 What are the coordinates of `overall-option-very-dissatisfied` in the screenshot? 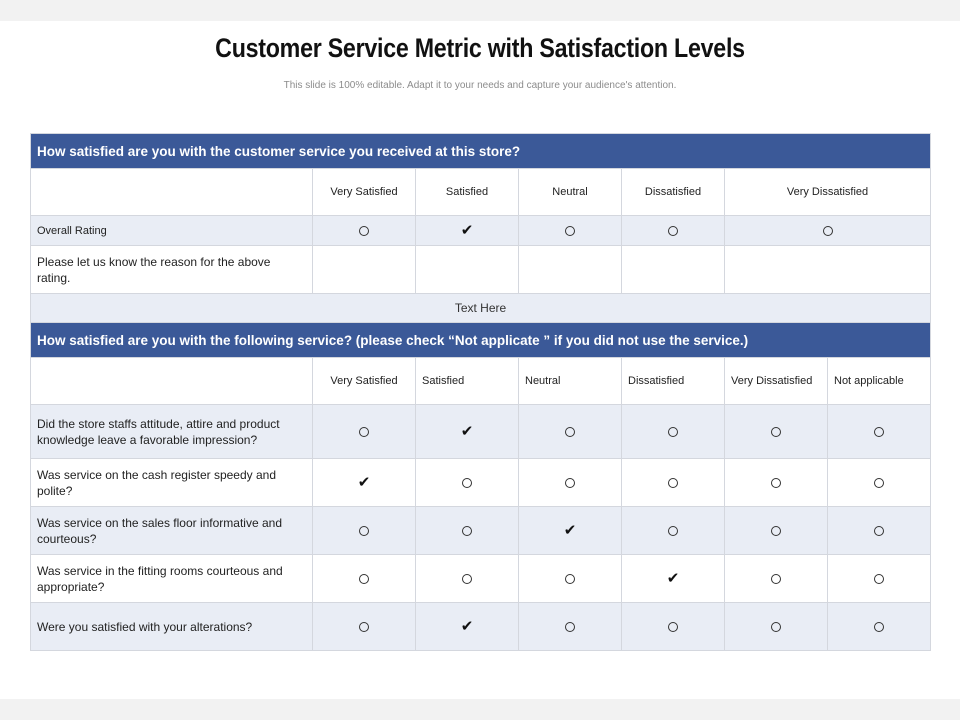 It's located at (827, 230).